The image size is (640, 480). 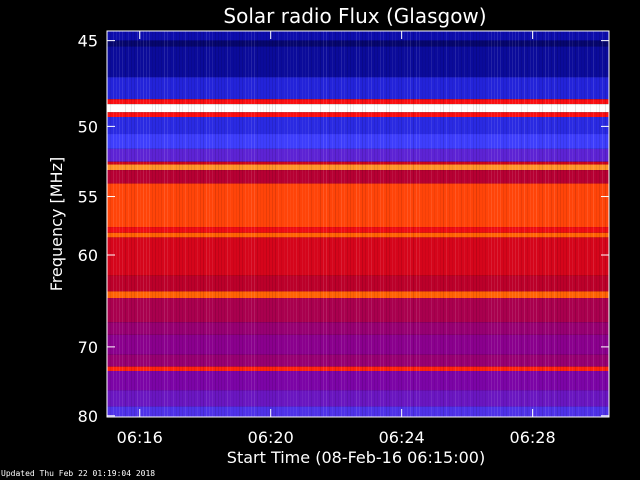 I want to click on x-axis-label: Start Time (08-Feb-16 06:15:00), so click(x=356, y=457).